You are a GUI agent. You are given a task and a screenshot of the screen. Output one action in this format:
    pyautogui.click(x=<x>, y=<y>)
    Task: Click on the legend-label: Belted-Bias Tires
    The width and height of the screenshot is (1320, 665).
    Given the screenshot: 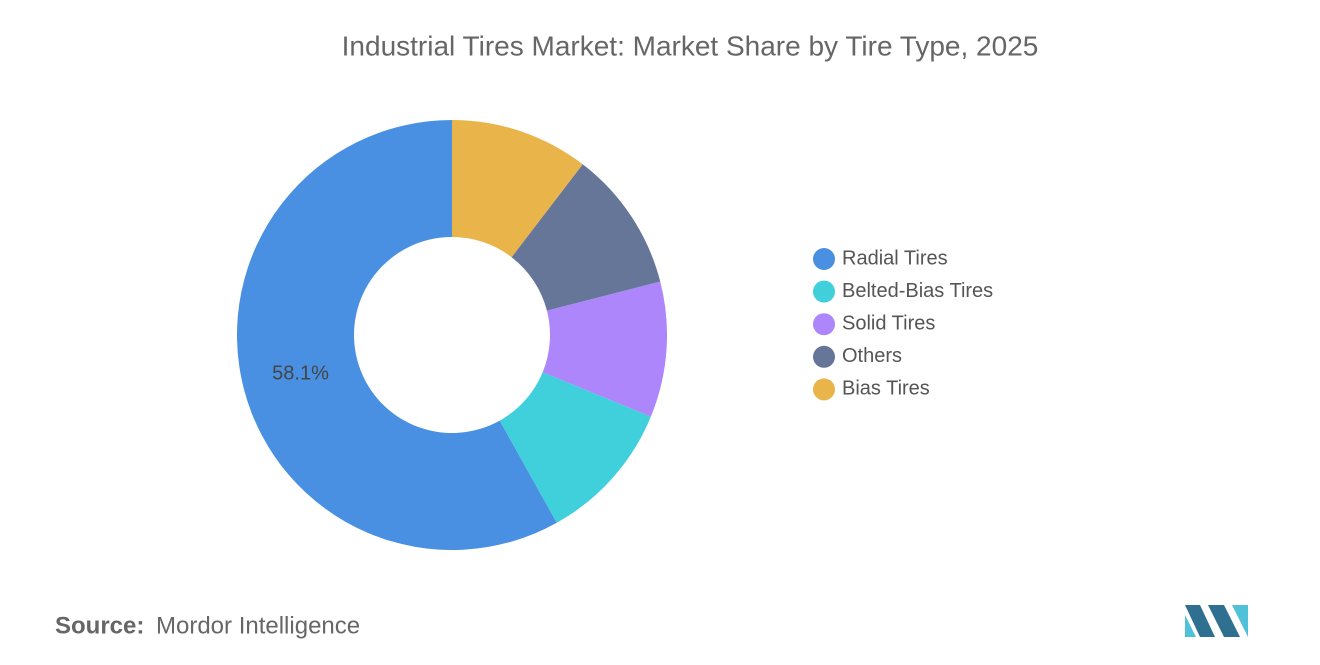 What is the action you would take?
    pyautogui.click(x=917, y=291)
    